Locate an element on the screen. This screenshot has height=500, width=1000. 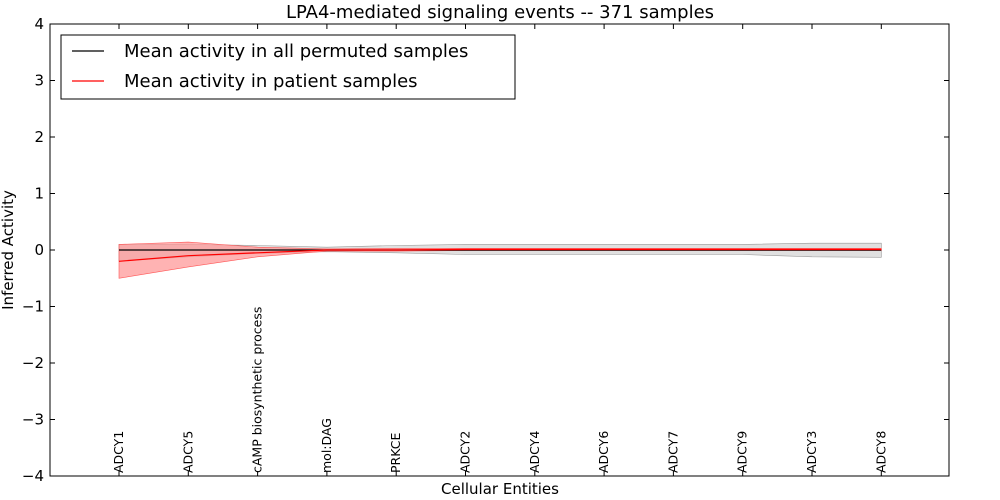
x-tick-label: PRKCE is located at coordinates (395, 453).